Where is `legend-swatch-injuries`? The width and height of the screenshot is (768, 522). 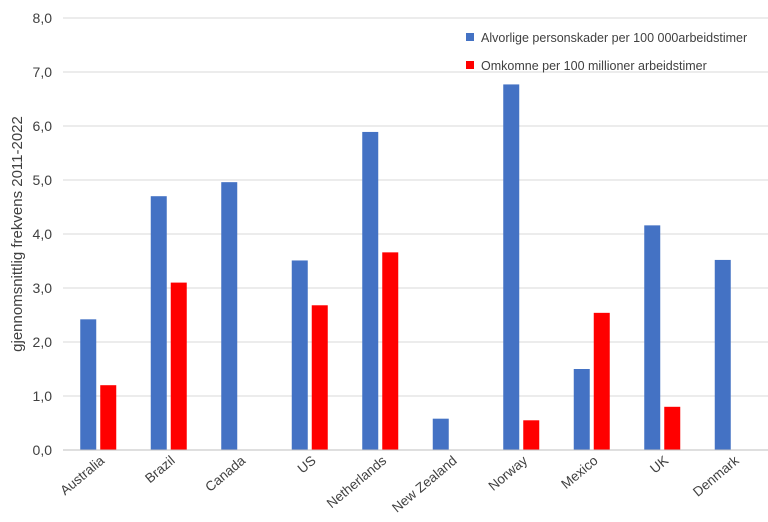
legend-swatch-injuries is located at coordinates (470, 37).